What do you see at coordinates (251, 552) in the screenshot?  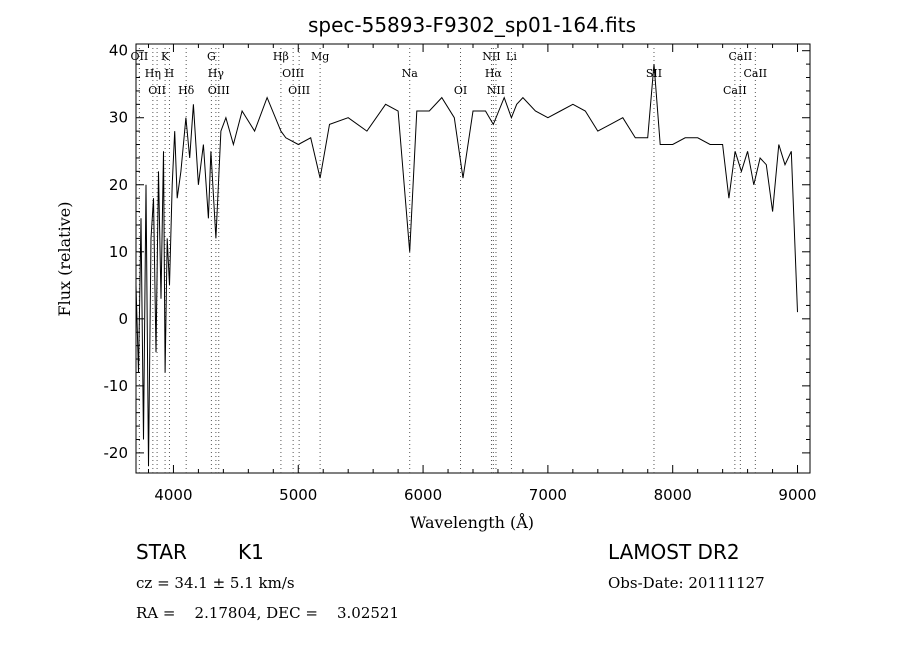 I see `object-subclass: K1` at bounding box center [251, 552].